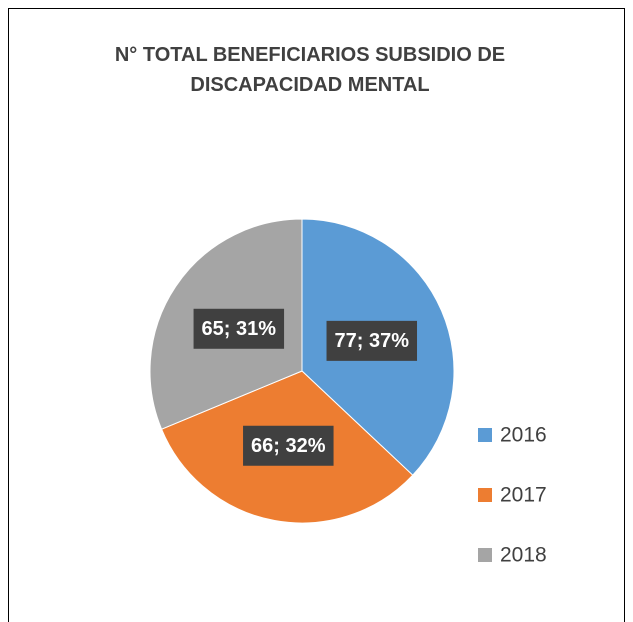 This screenshot has width=633, height=622. I want to click on data-label: 66; 32%, so click(288, 446).